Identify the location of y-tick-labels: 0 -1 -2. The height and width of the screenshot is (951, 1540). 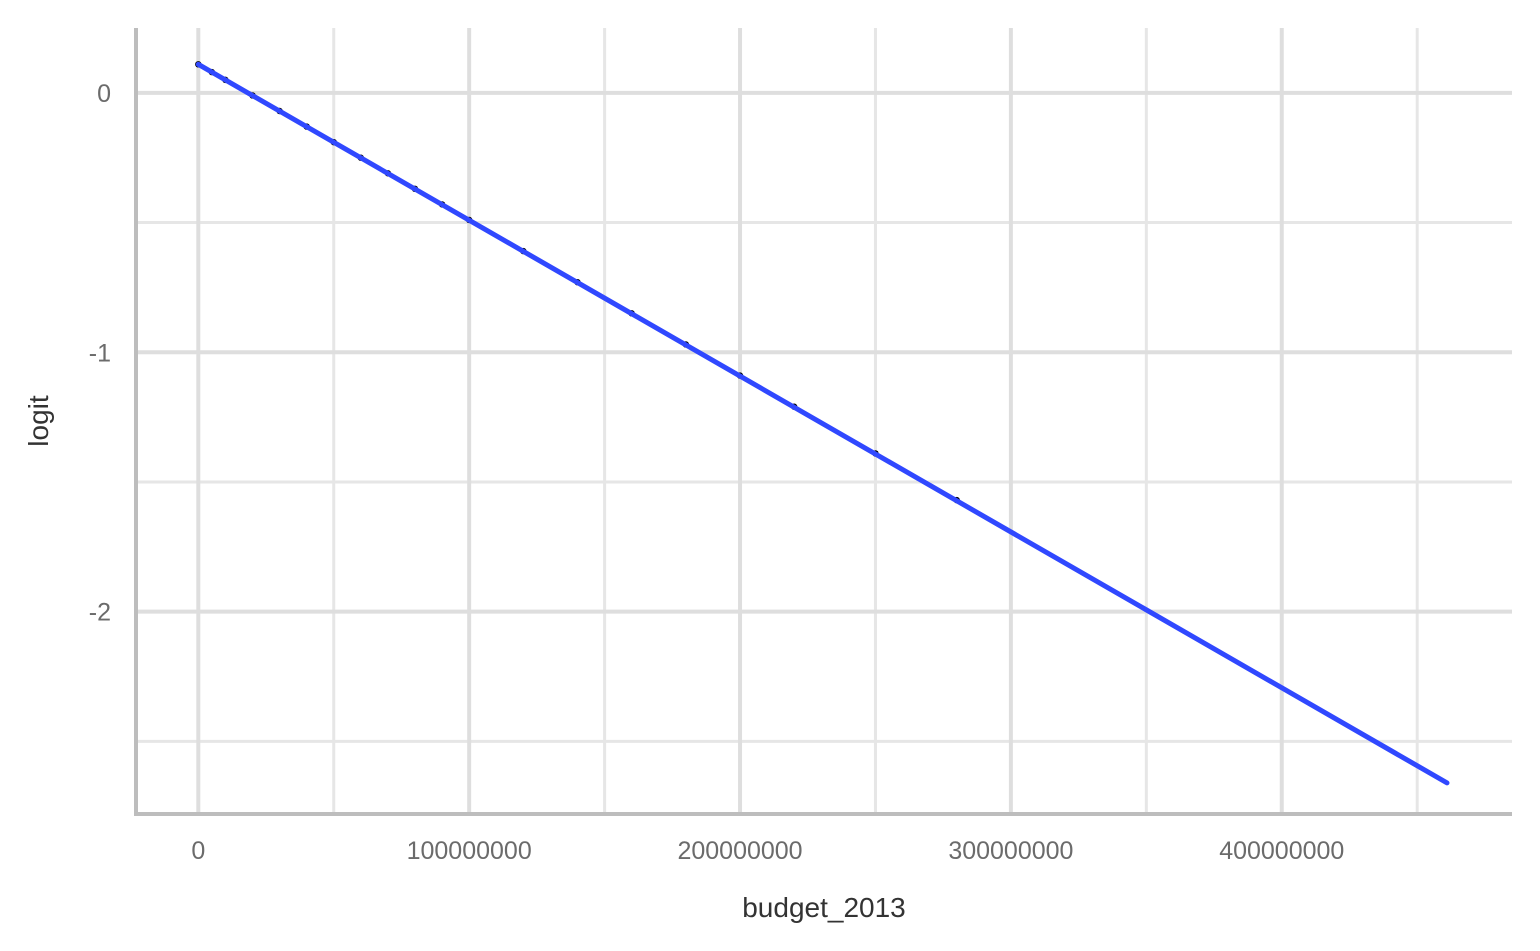
(100, 353).